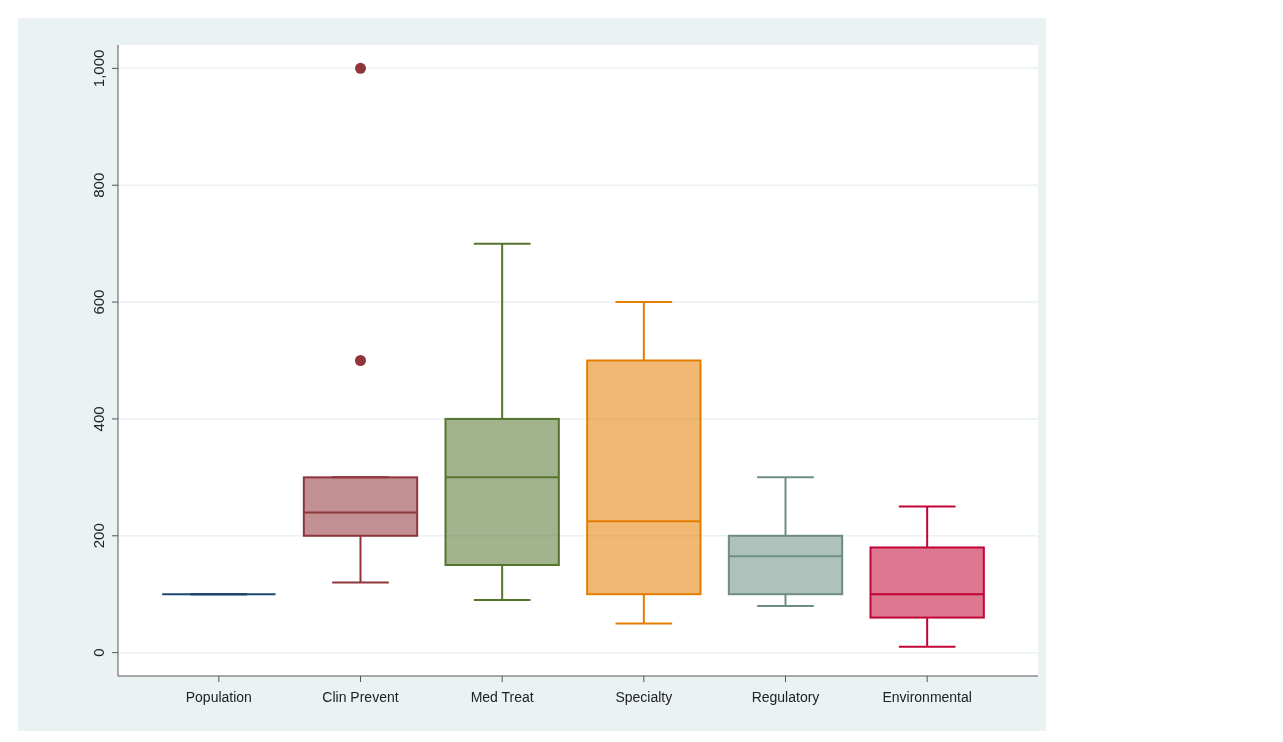  I want to click on y-tick-label: 800, so click(98, 185).